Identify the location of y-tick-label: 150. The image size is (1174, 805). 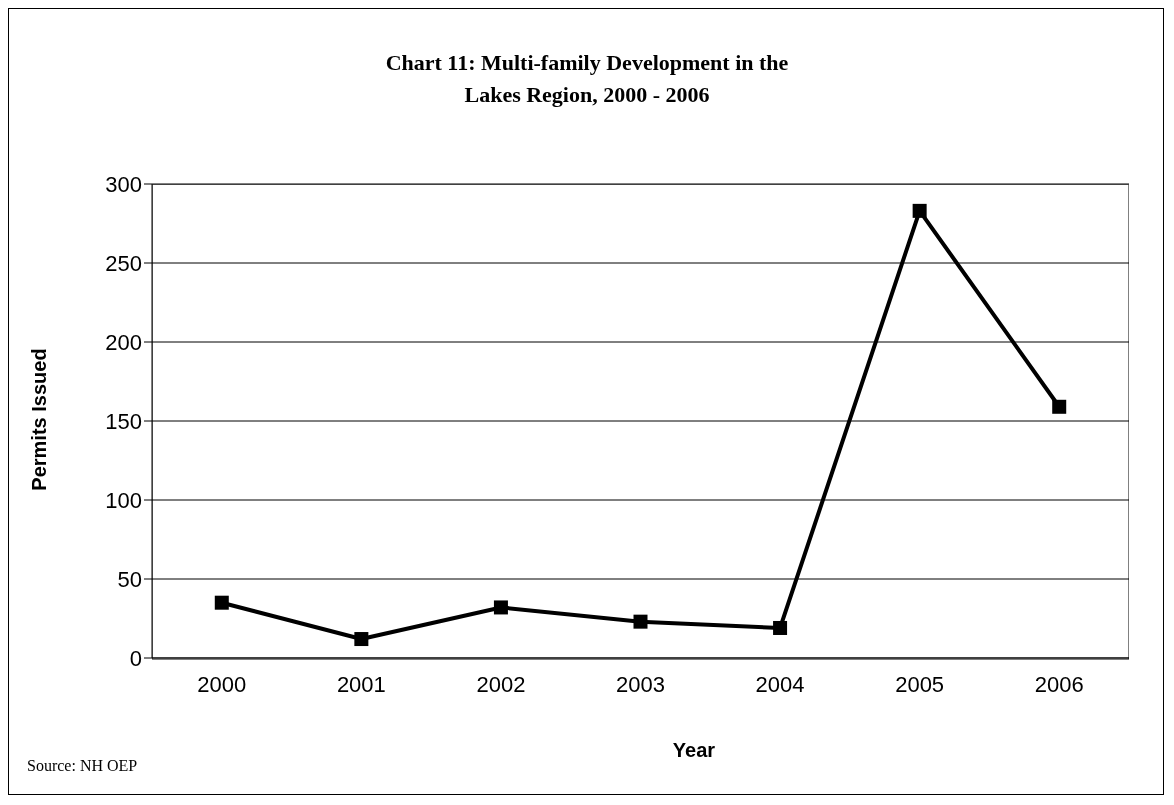
(123, 421).